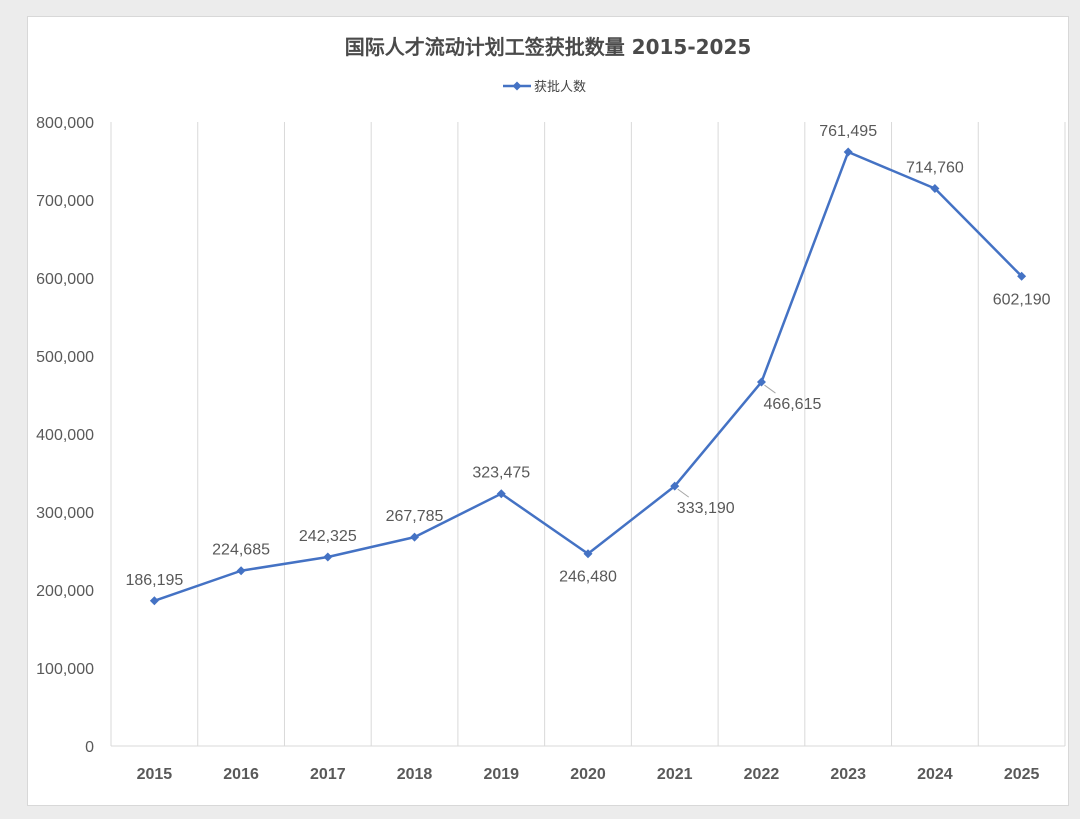 This screenshot has width=1080, height=819. I want to click on data-label: 333,190, so click(706, 508).